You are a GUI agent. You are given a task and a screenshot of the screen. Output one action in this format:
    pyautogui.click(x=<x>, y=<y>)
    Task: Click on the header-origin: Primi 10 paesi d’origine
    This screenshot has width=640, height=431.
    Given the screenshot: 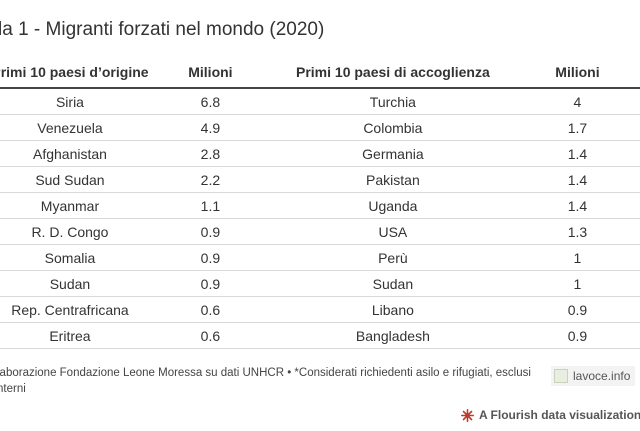 What is the action you would take?
    pyautogui.click(x=75, y=73)
    